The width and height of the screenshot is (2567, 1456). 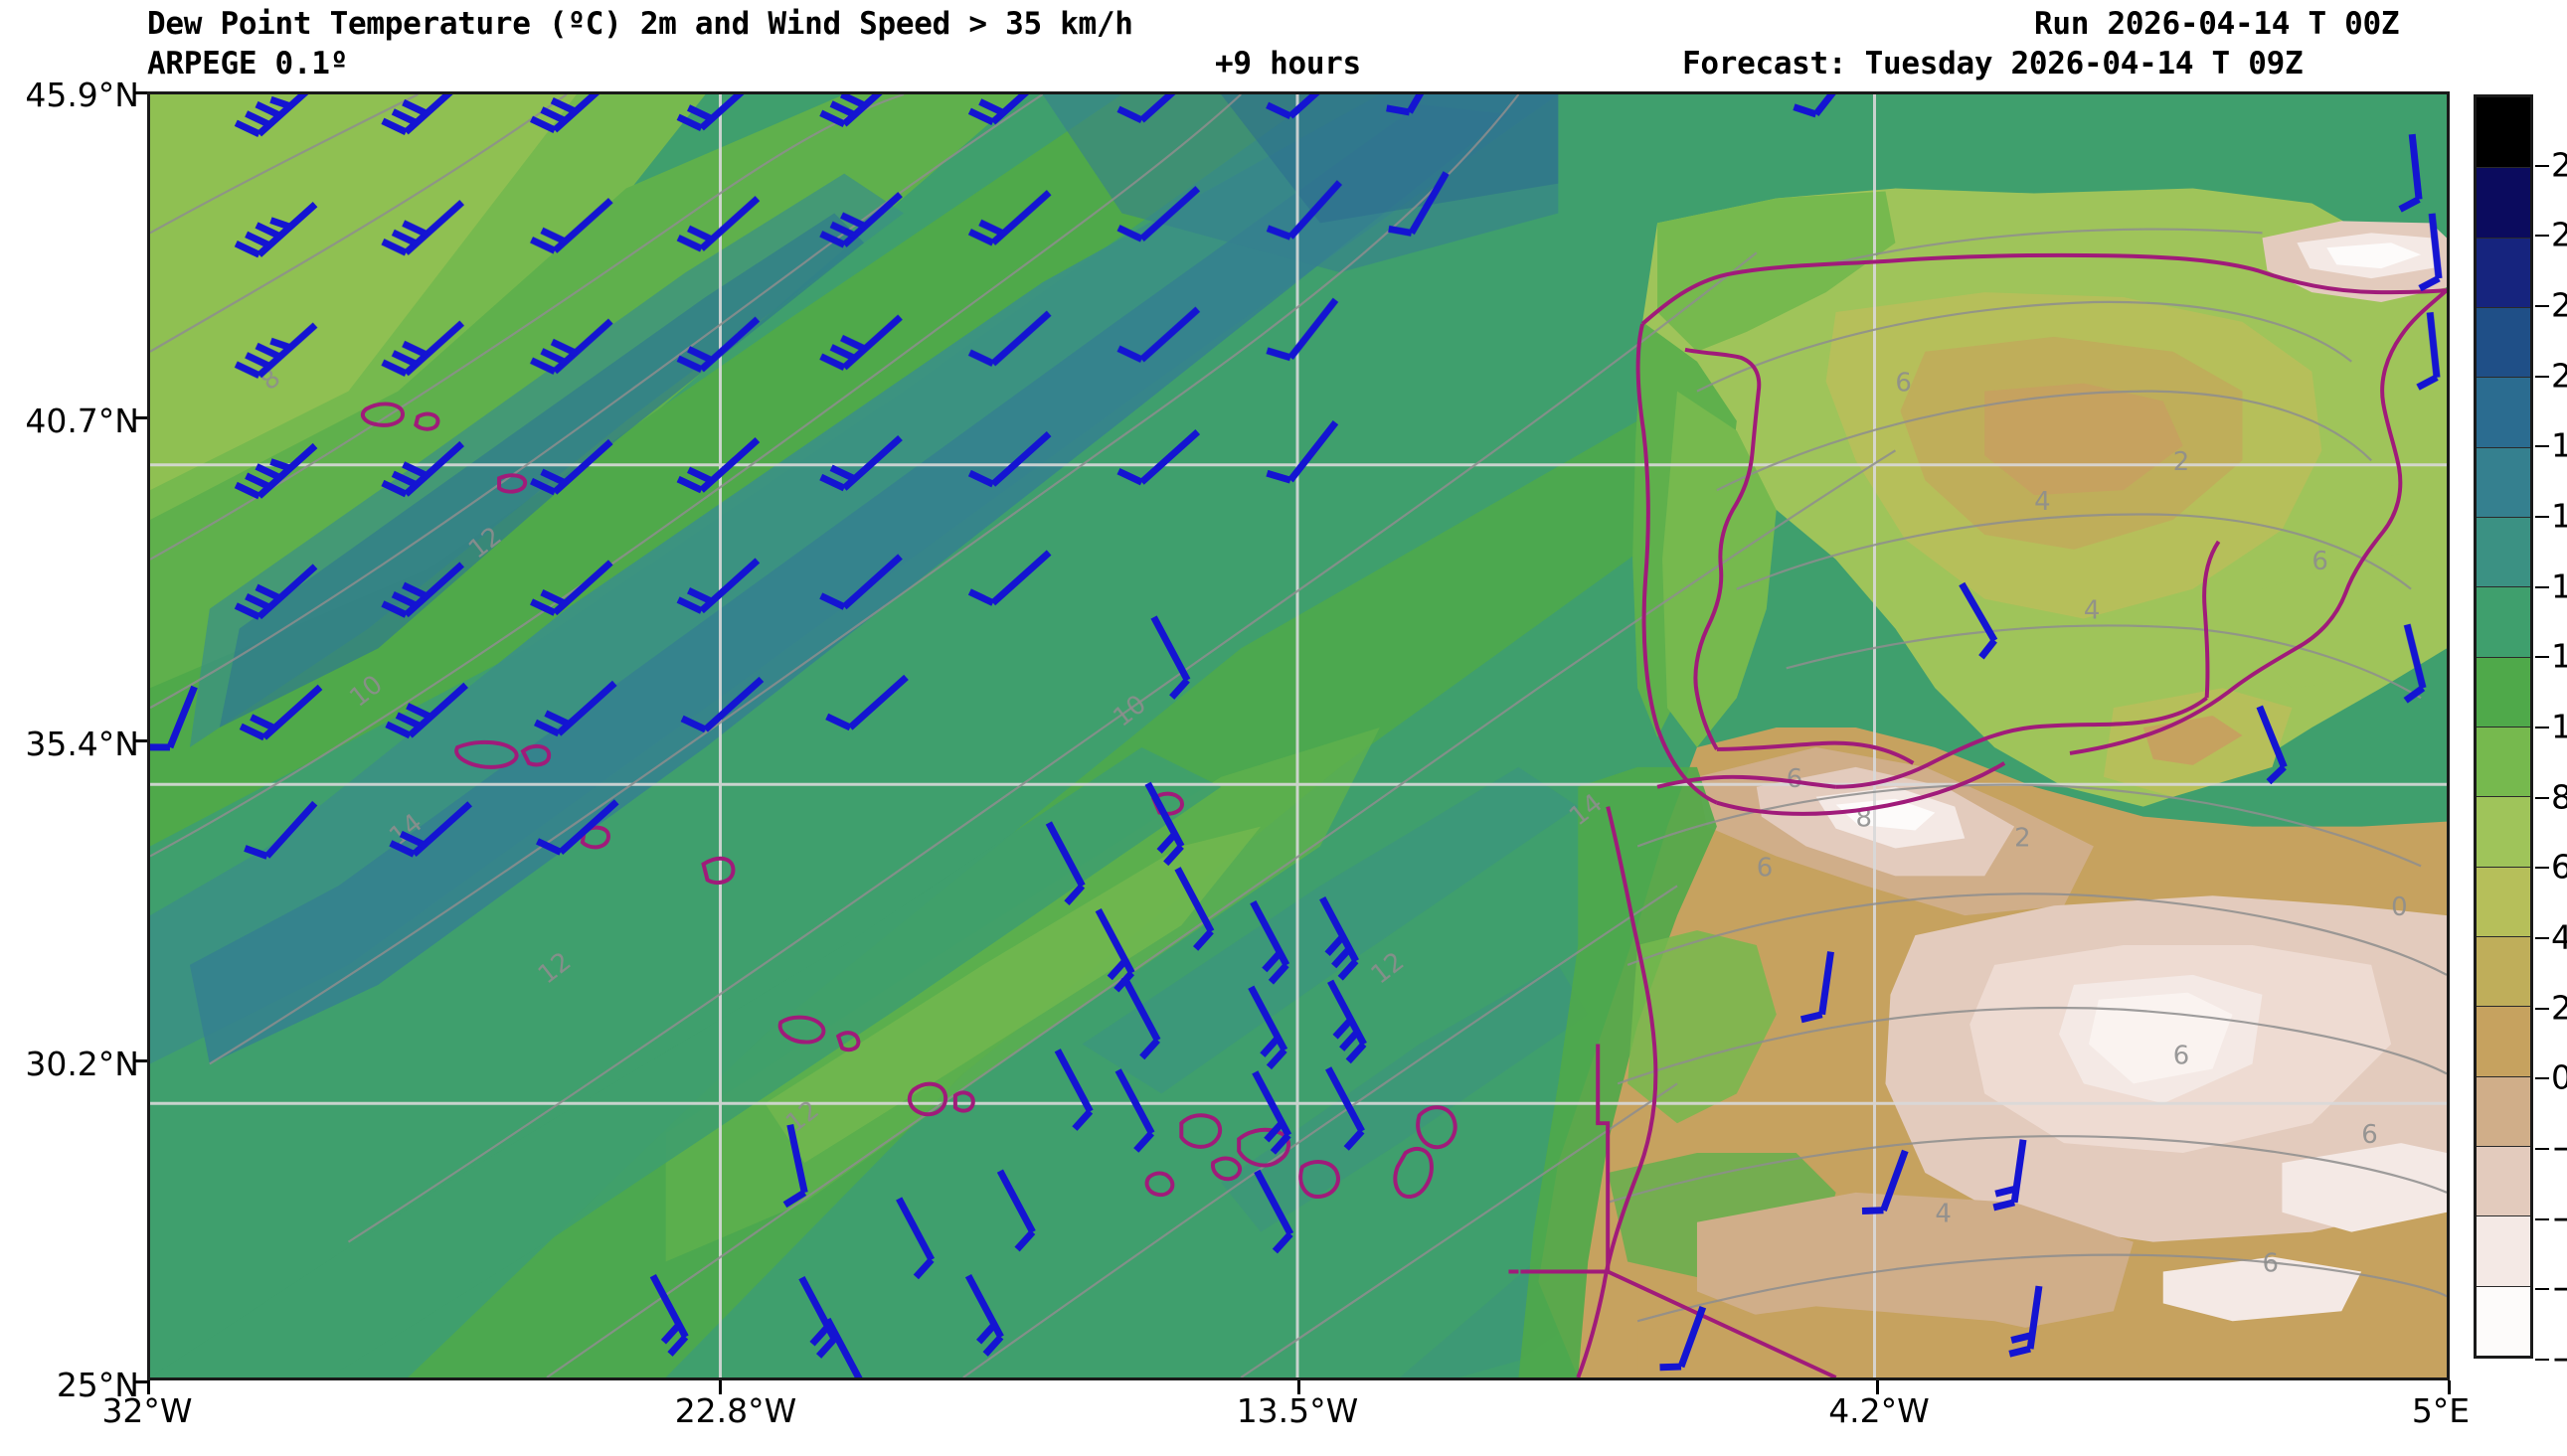 I want to click on ytick-label-30-2: 30.2°N, so click(x=82, y=1064).